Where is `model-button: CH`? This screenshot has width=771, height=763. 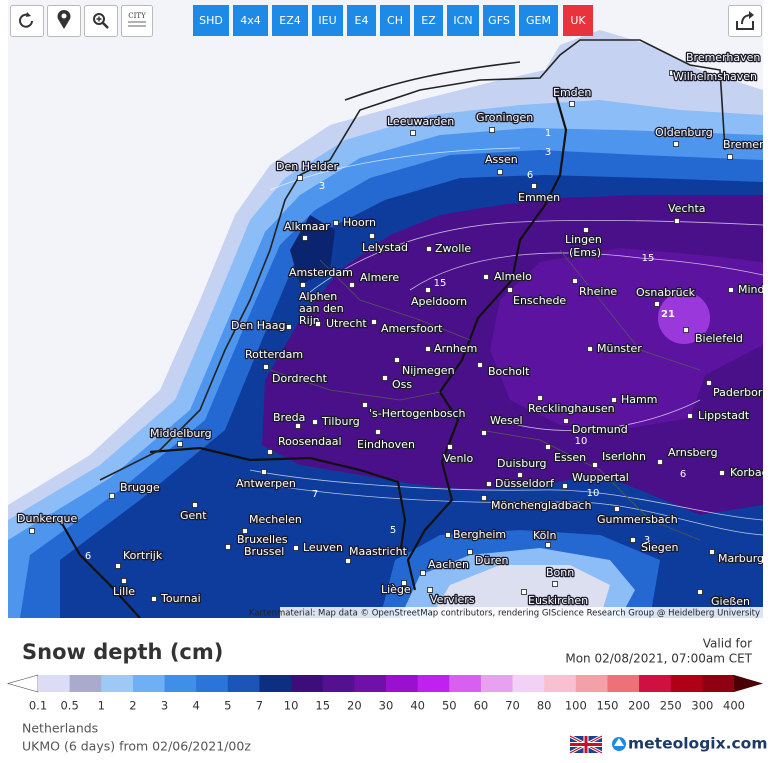 model-button: CH is located at coordinates (395, 20).